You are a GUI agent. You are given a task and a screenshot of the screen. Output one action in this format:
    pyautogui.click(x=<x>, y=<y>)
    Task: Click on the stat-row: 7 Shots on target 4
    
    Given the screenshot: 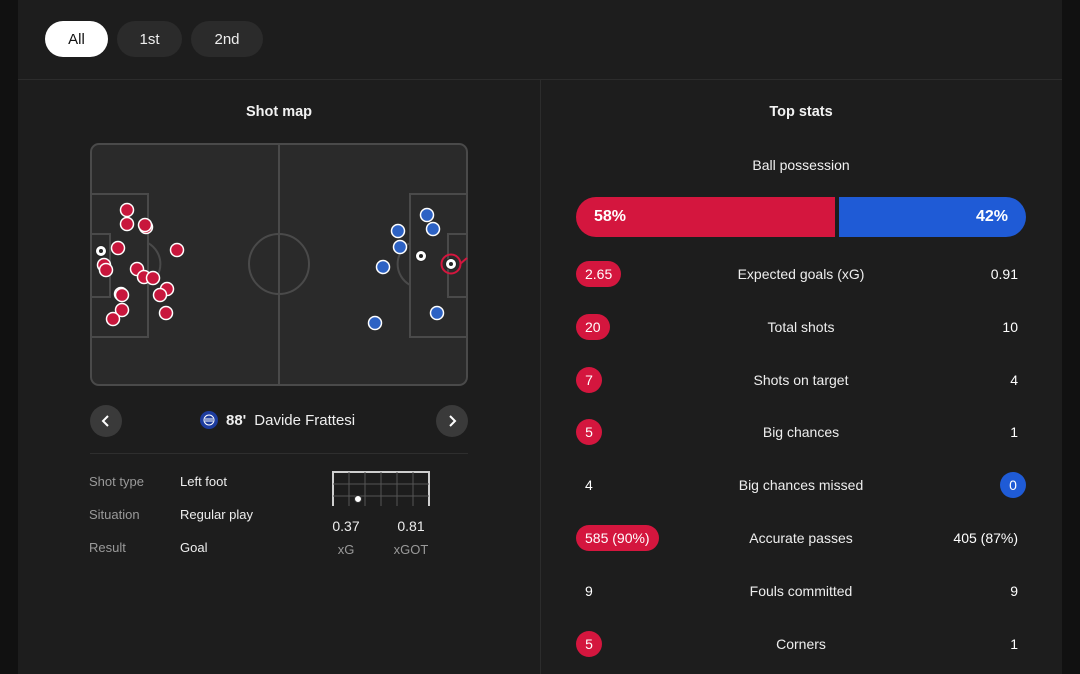 What is the action you would take?
    pyautogui.click(x=801, y=381)
    